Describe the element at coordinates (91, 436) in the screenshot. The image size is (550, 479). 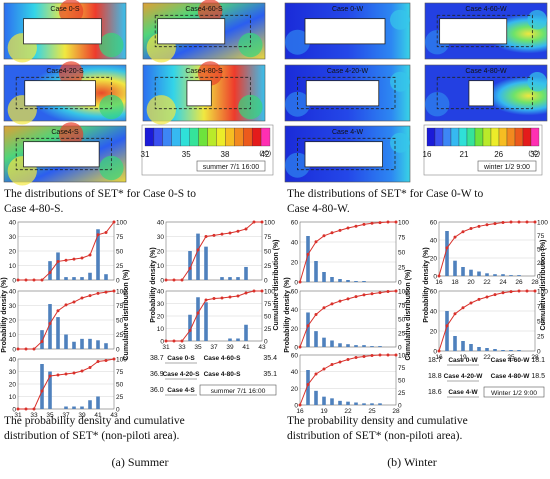
I see `summer-prob-caption-line2: distribution of SET* (non-piloti area).` at that location.